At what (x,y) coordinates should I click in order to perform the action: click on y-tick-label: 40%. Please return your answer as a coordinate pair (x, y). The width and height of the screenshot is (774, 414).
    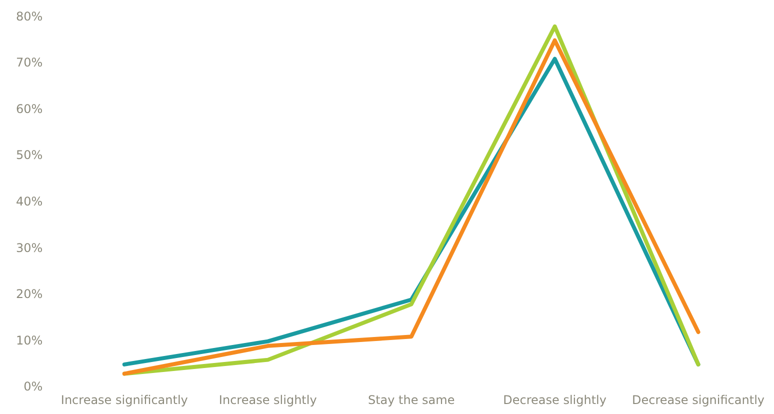
    Looking at the image, I should click on (29, 201).